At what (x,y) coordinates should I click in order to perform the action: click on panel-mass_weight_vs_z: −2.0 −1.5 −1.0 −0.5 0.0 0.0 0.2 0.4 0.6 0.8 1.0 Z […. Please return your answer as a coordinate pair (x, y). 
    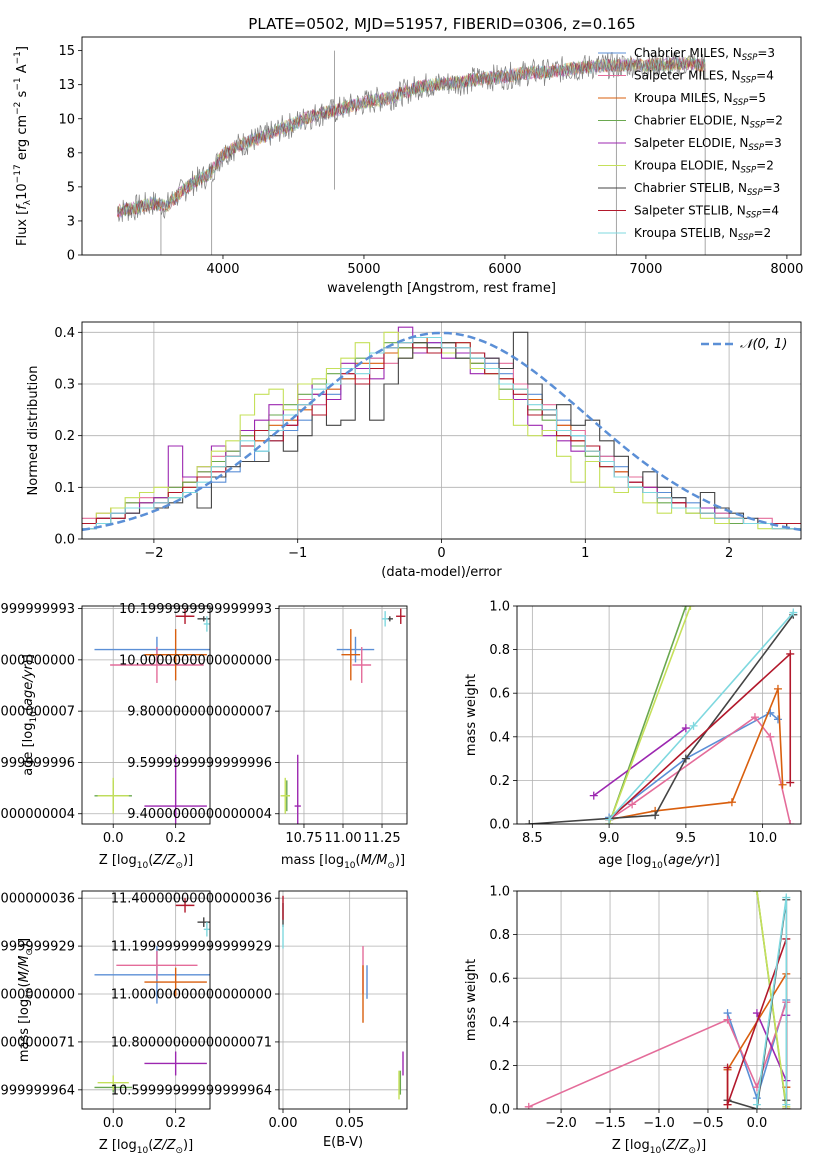
    Looking at the image, I should click on (633, 1020).